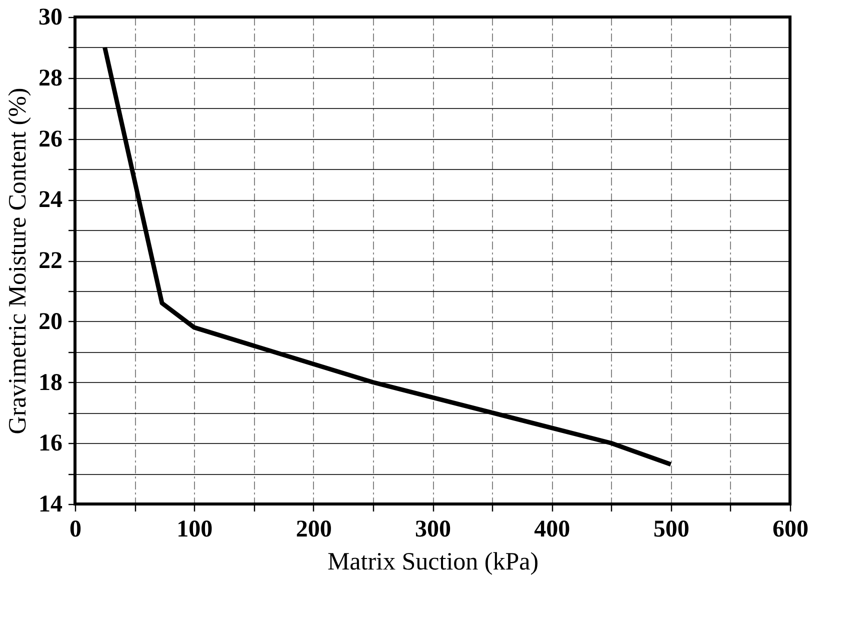  Describe the element at coordinates (194, 529) in the screenshot. I see `x-tick-label: 100` at that location.